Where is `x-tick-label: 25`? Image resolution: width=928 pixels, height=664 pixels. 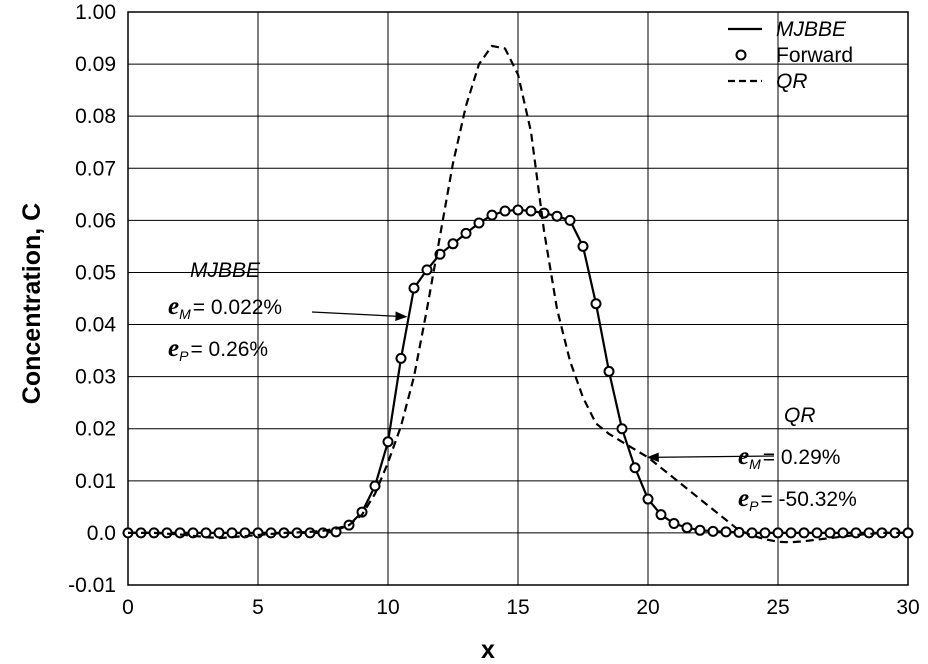 x-tick-label: 25 is located at coordinates (777, 607).